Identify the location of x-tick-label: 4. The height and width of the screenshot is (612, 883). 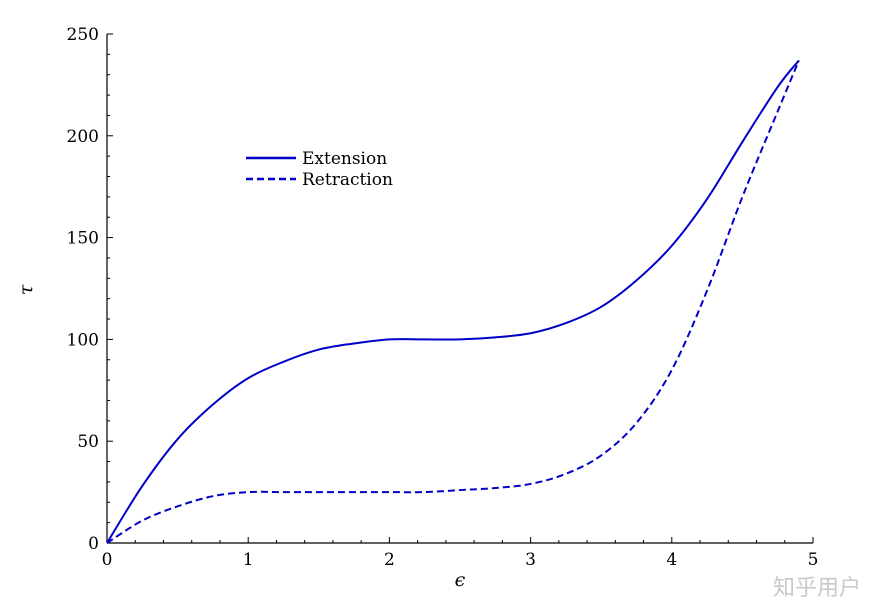
(671, 560).